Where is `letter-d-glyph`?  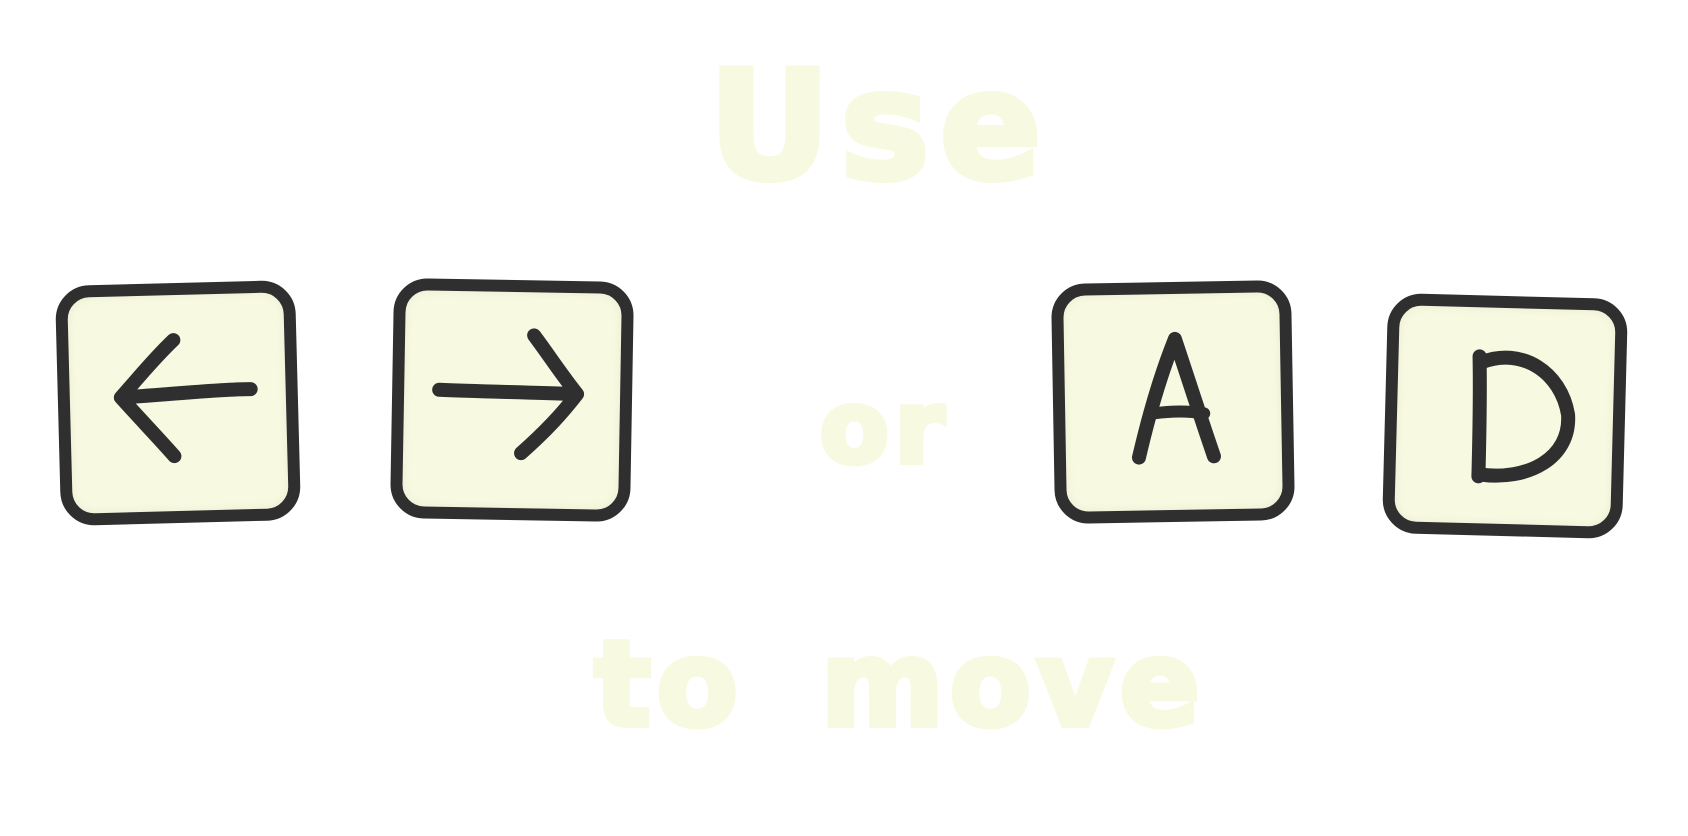 letter-d-glyph is located at coordinates (1523, 416).